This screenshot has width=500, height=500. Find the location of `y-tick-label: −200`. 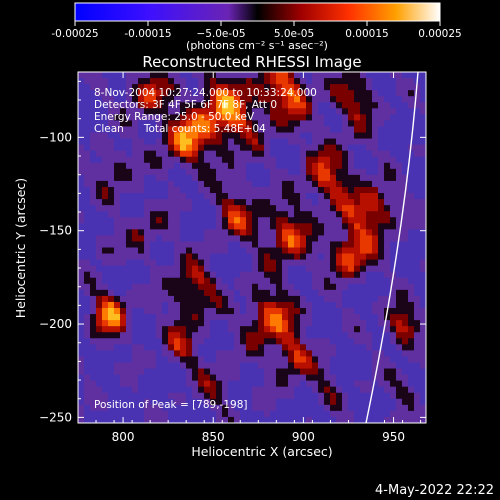

y-tick-label: −200 is located at coordinates (55, 324).